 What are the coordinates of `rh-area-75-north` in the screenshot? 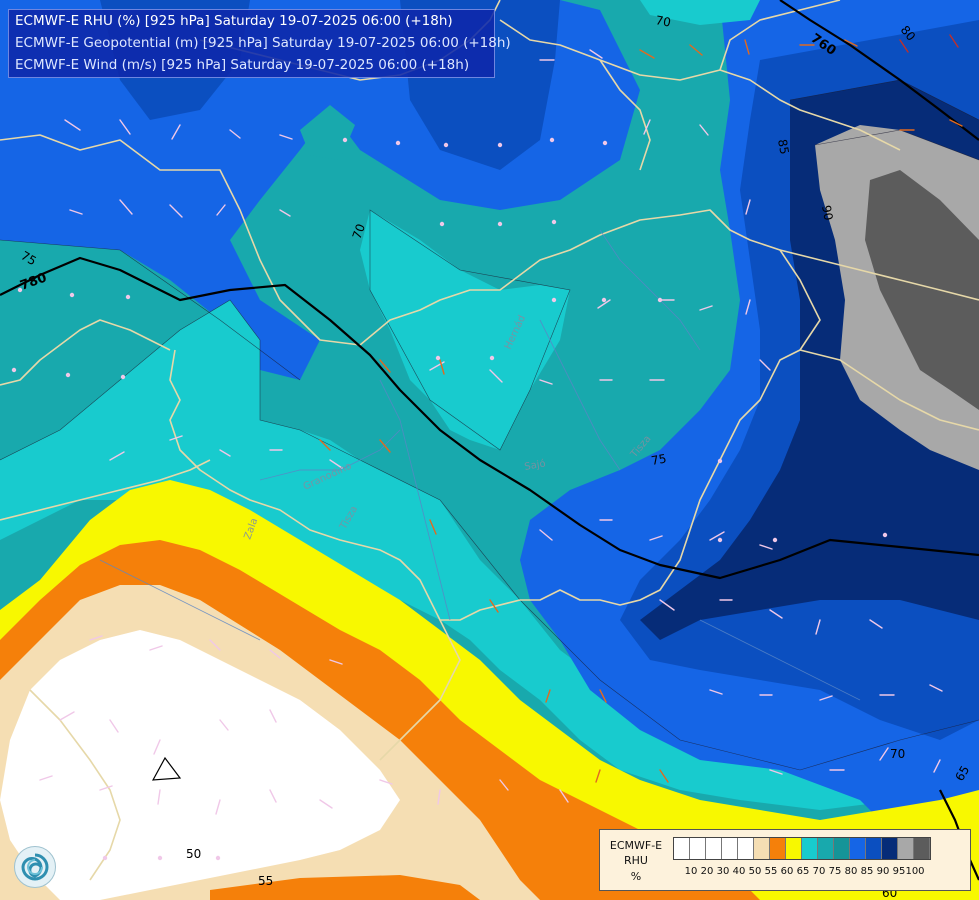 It's located at (327, 132).